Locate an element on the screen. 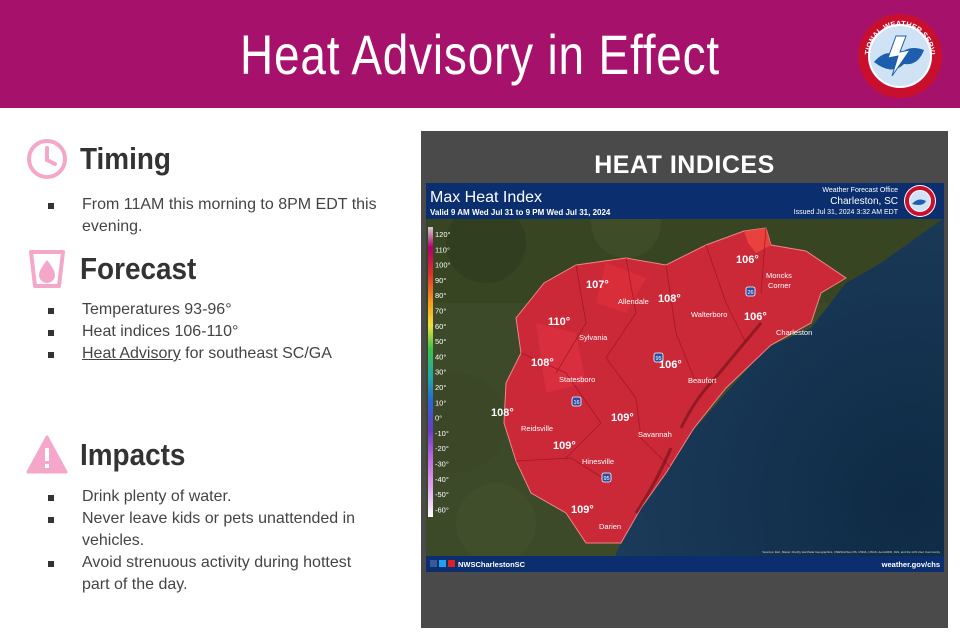 The height and width of the screenshot is (640, 960). legend-label: 30° is located at coordinates (440, 372).